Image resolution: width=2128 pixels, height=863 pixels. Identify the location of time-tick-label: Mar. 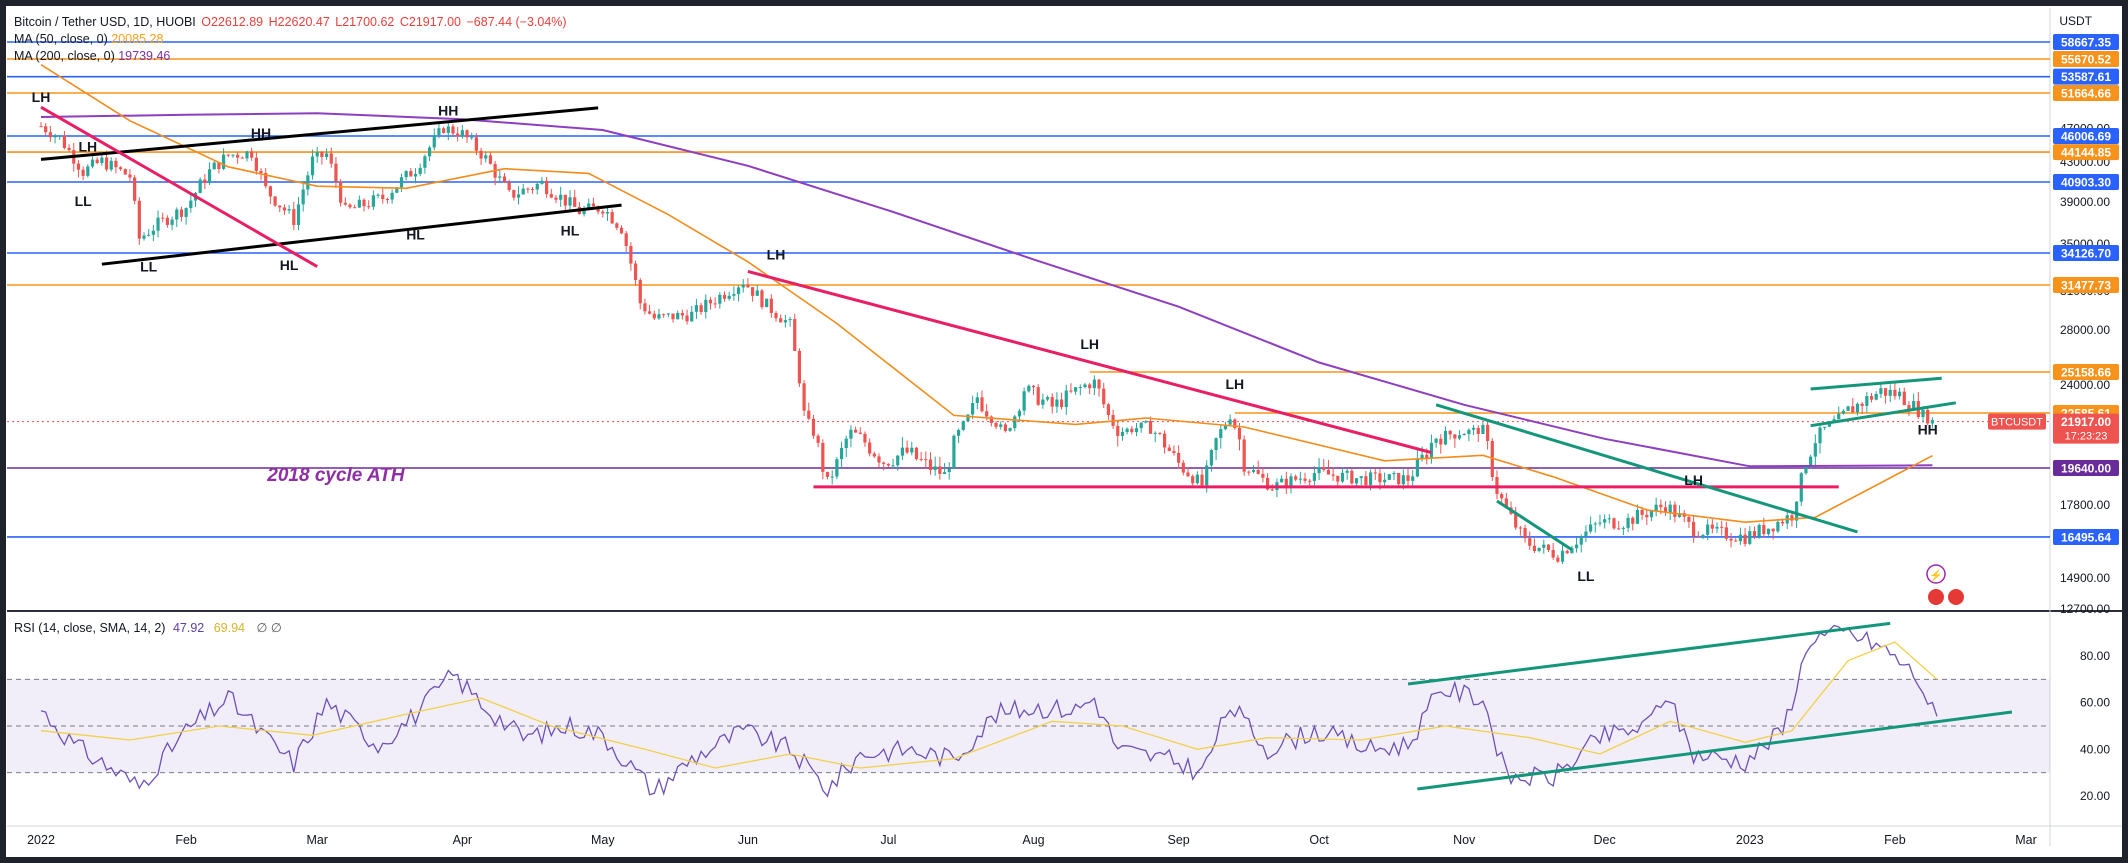
(317, 840).